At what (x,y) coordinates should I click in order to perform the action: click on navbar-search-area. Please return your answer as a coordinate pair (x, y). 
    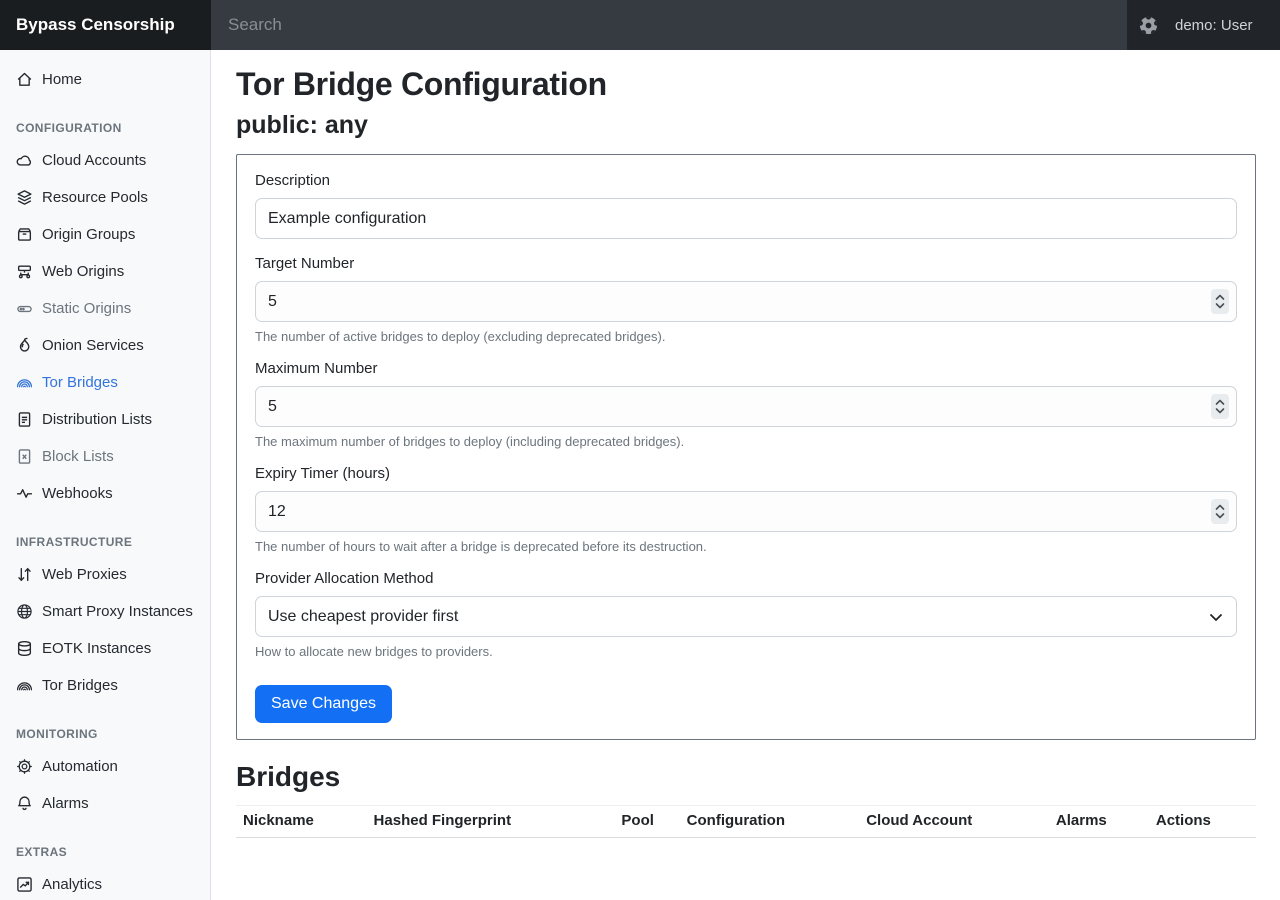
    Looking at the image, I should click on (669, 25).